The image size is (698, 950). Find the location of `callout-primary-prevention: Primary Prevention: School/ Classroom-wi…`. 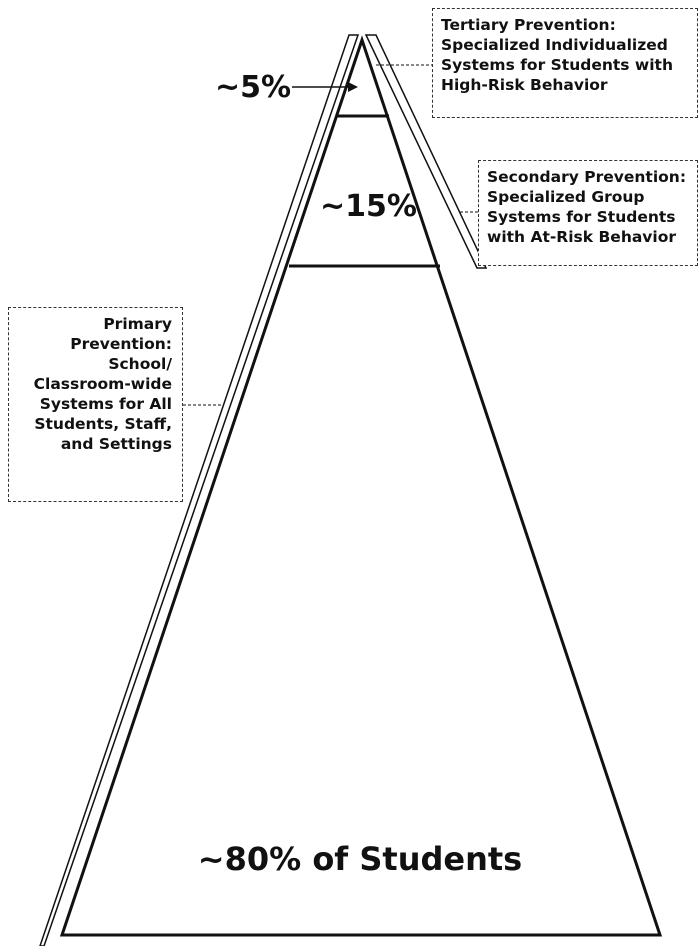

callout-primary-prevention: Primary Prevention: School/ Classroom-wi… is located at coordinates (95, 404).